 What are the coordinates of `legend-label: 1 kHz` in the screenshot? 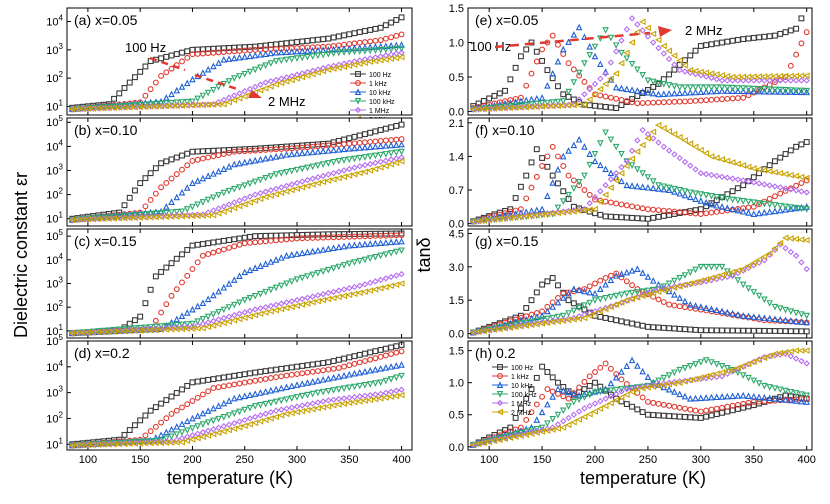 It's located at (378, 84).